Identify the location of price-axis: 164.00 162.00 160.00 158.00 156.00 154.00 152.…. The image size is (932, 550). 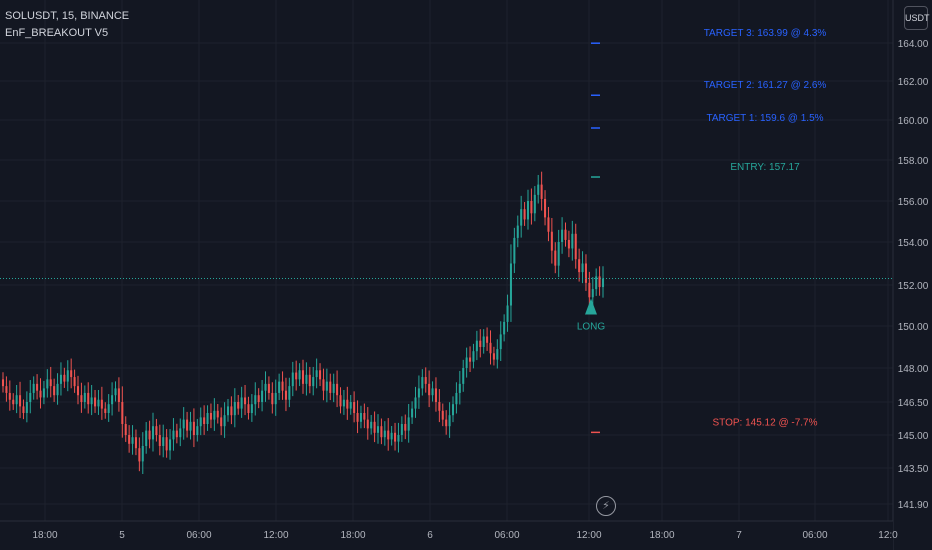
(912, 275).